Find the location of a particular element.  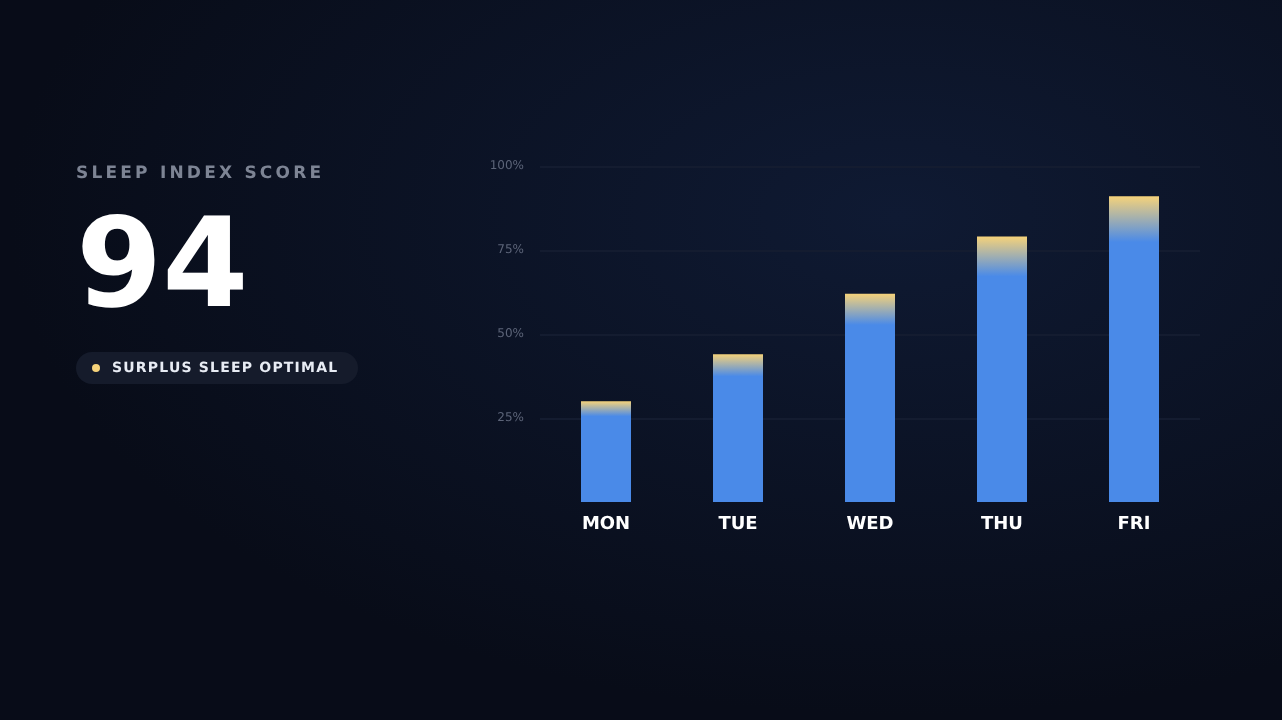

x-tick-label: WED is located at coordinates (870, 525).